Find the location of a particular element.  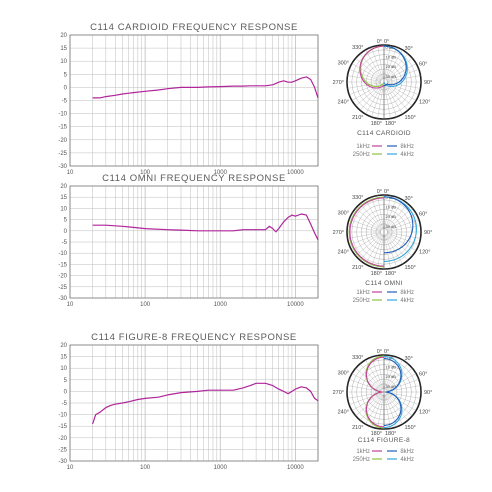

polar-db-labels: 0 dB 10 dB 20 dB 30 dB is located at coordinates (391, 62).